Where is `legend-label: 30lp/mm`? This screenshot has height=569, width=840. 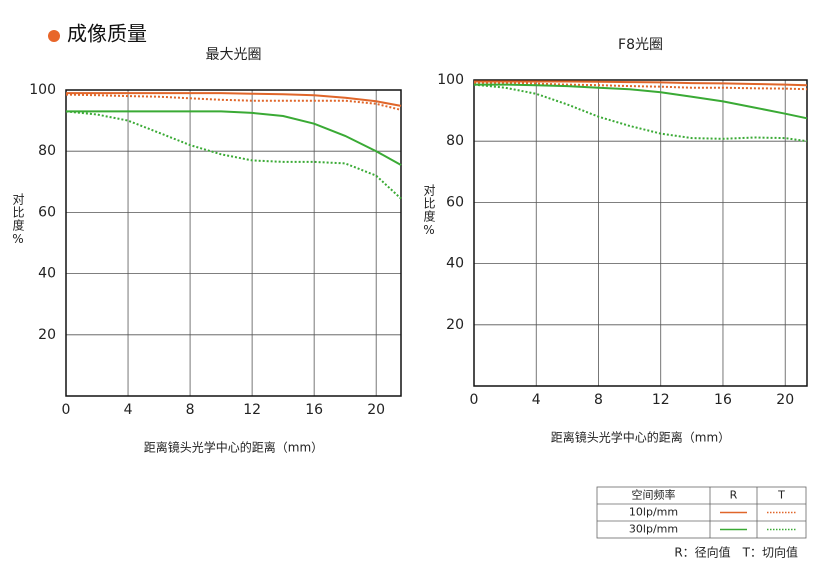 legend-label: 30lp/mm is located at coordinates (653, 529).